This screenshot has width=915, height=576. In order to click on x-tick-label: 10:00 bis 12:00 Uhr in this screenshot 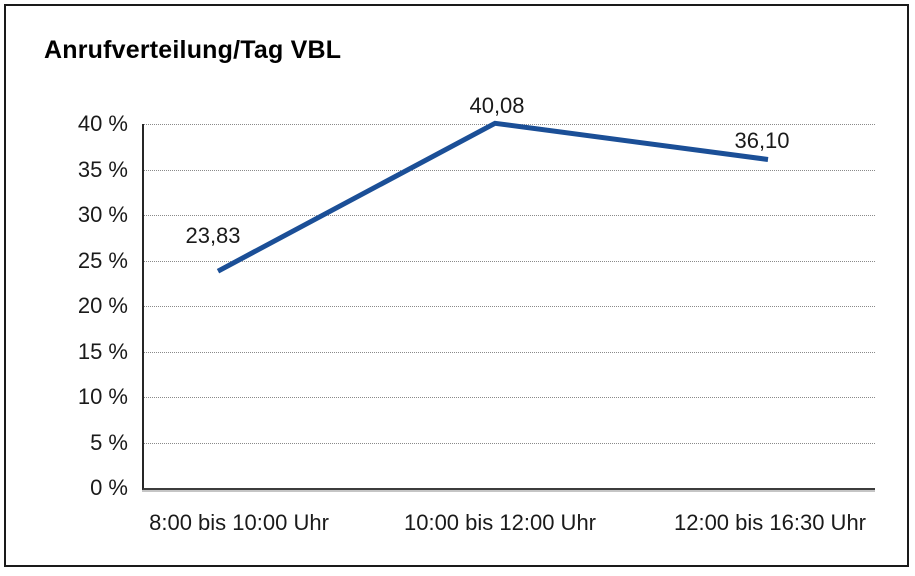, I will do `click(500, 522)`.